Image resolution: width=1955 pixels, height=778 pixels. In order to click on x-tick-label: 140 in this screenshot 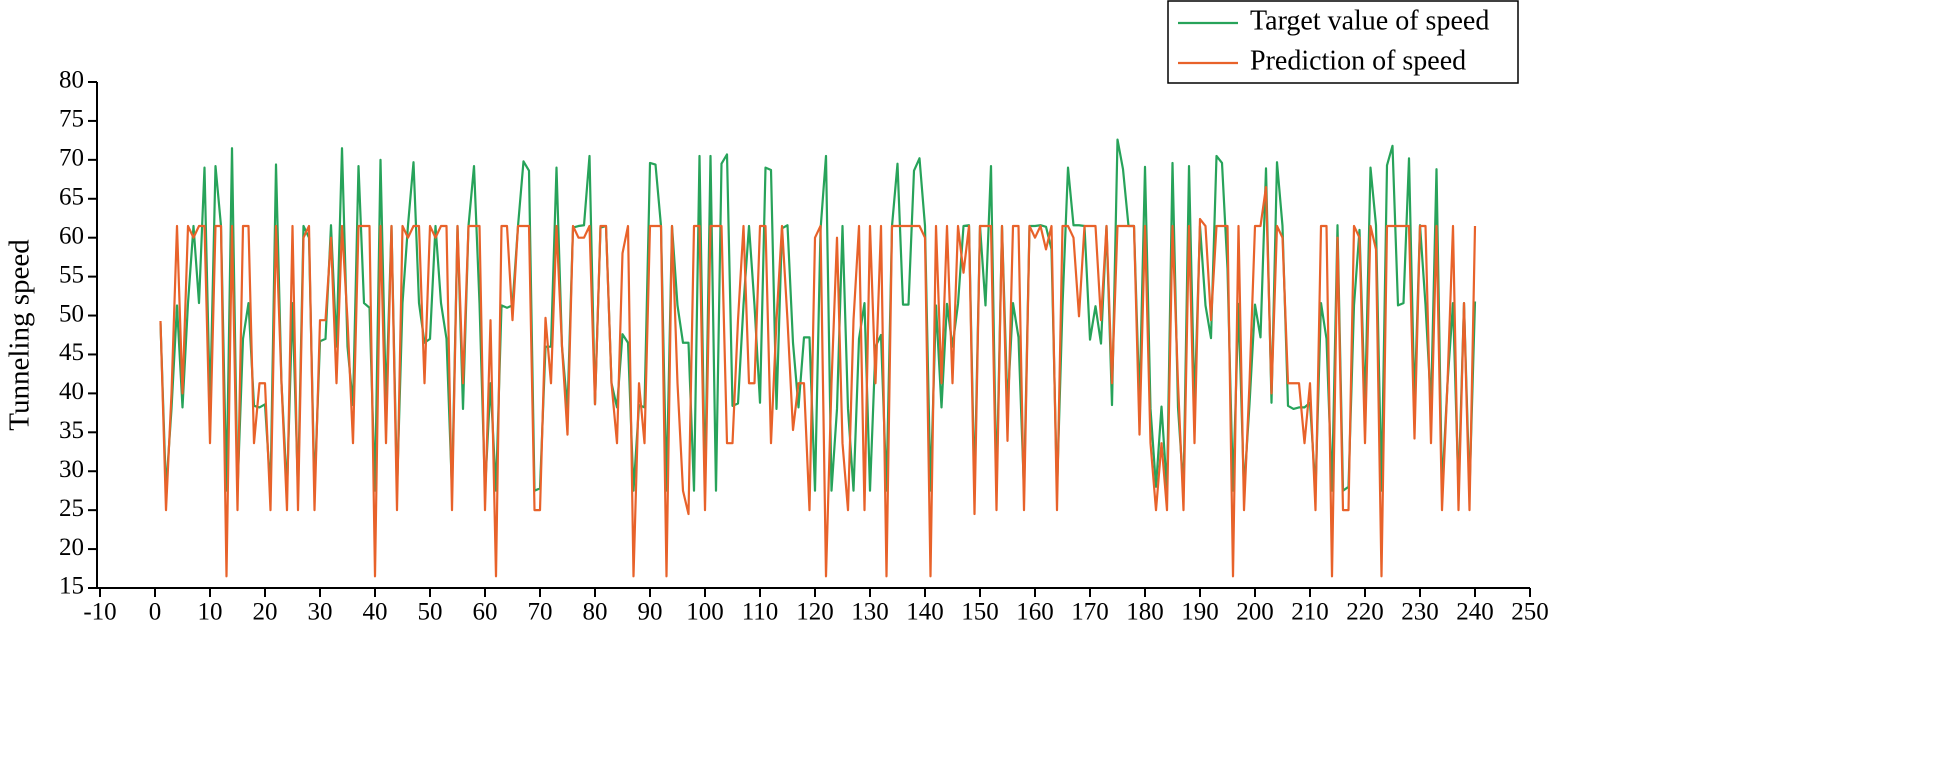, I will do `click(925, 612)`.